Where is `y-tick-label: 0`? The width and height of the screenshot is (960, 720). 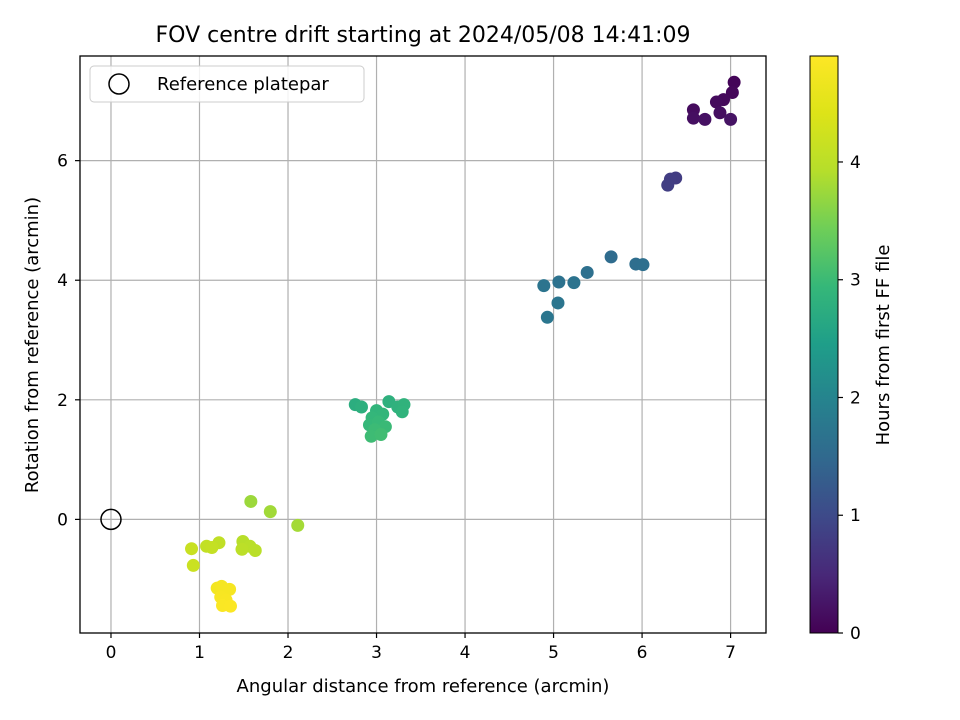 y-tick-label: 0 is located at coordinates (62, 520).